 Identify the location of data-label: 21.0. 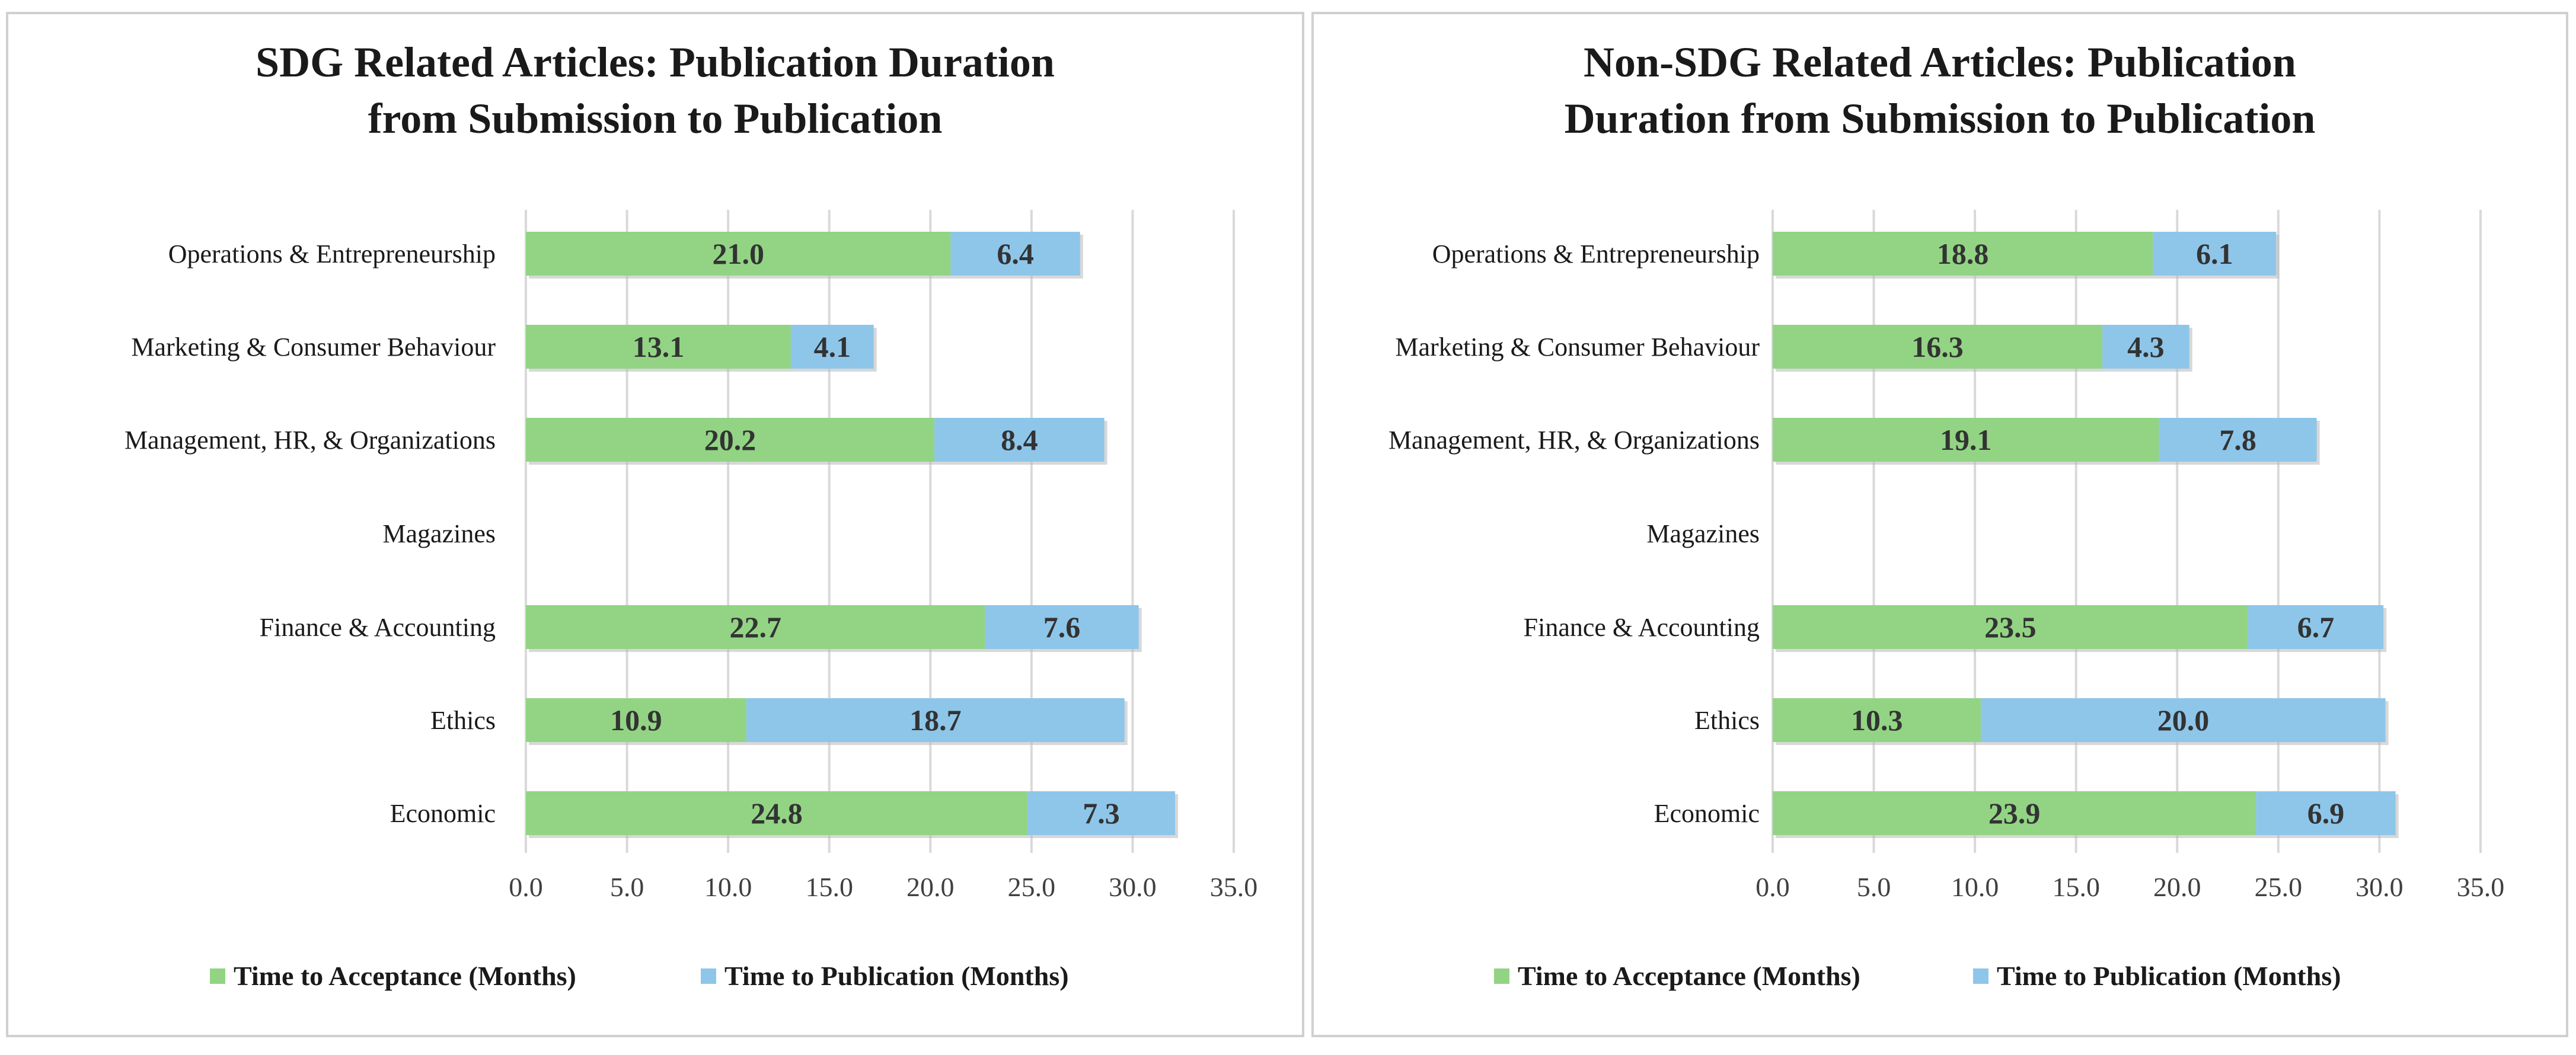
(738, 253).